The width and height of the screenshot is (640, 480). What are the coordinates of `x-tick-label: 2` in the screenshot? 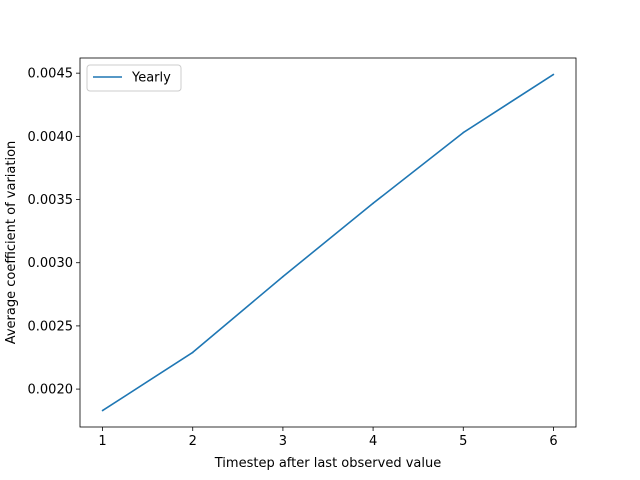 It's located at (193, 441).